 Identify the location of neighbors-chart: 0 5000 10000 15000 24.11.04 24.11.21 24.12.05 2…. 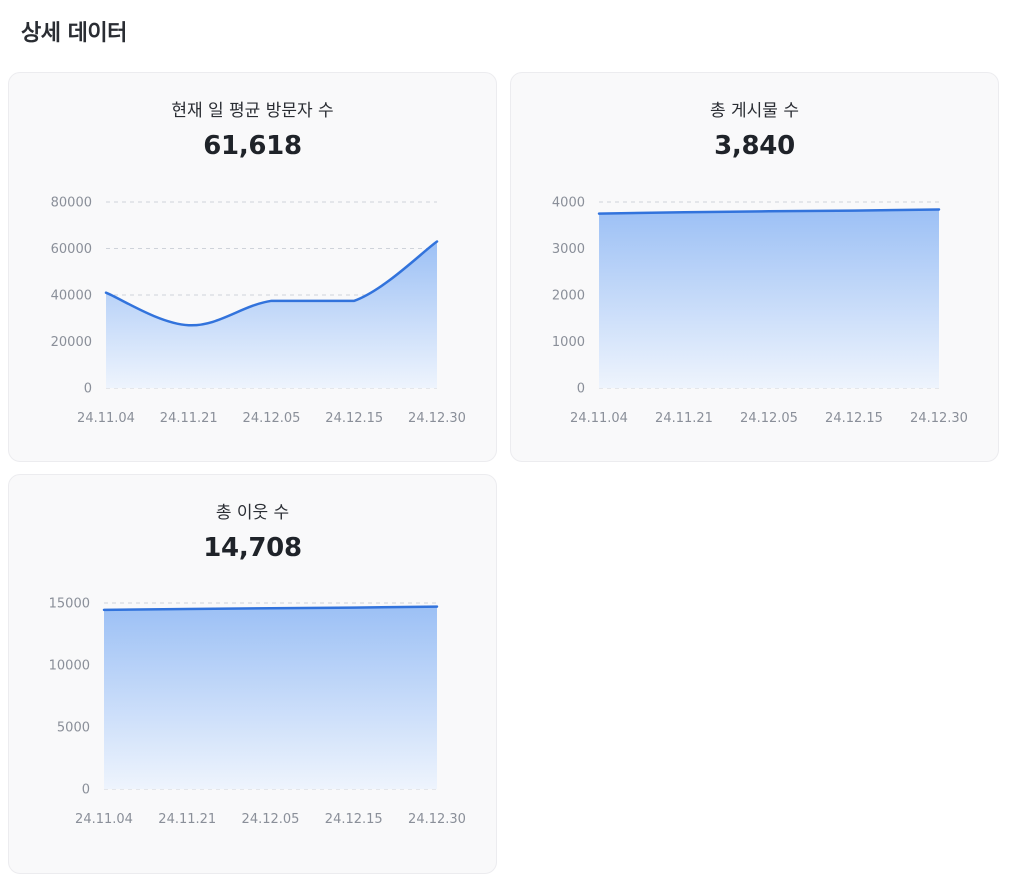
(257, 712).